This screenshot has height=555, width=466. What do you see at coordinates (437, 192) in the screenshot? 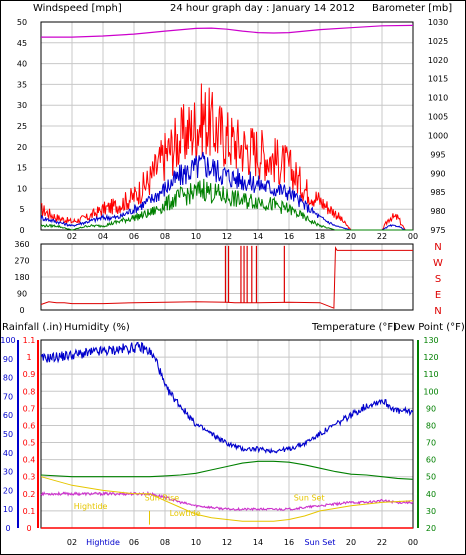
I see `baro-tick-label: 985` at bounding box center [437, 192].